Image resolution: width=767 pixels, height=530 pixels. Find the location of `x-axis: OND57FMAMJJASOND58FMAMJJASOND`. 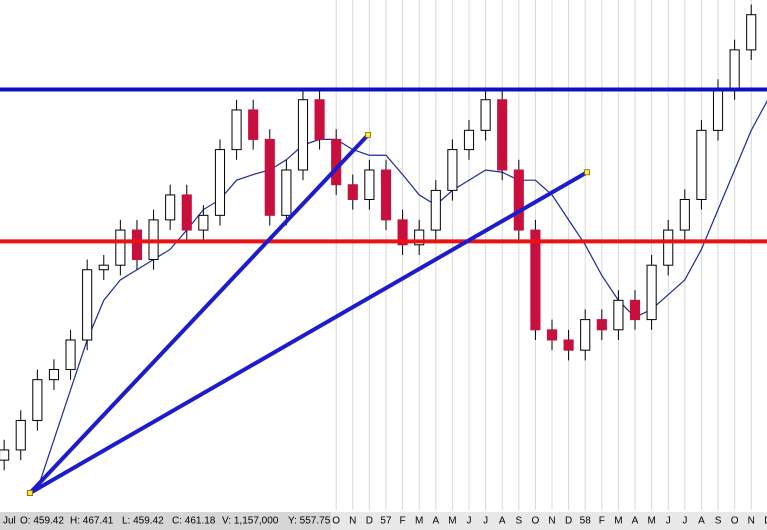

x-axis: OND57FMAMJJASOND58FMAMJJASOND is located at coordinates (549, 521).